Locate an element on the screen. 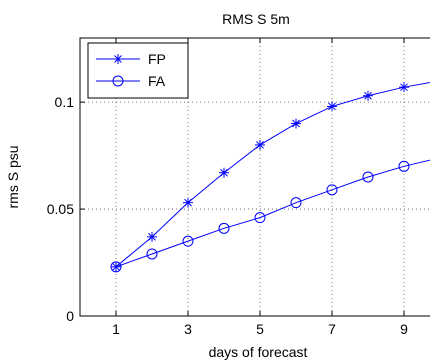 The width and height of the screenshot is (430, 363). x-tick-label-2: 5 is located at coordinates (260, 329).